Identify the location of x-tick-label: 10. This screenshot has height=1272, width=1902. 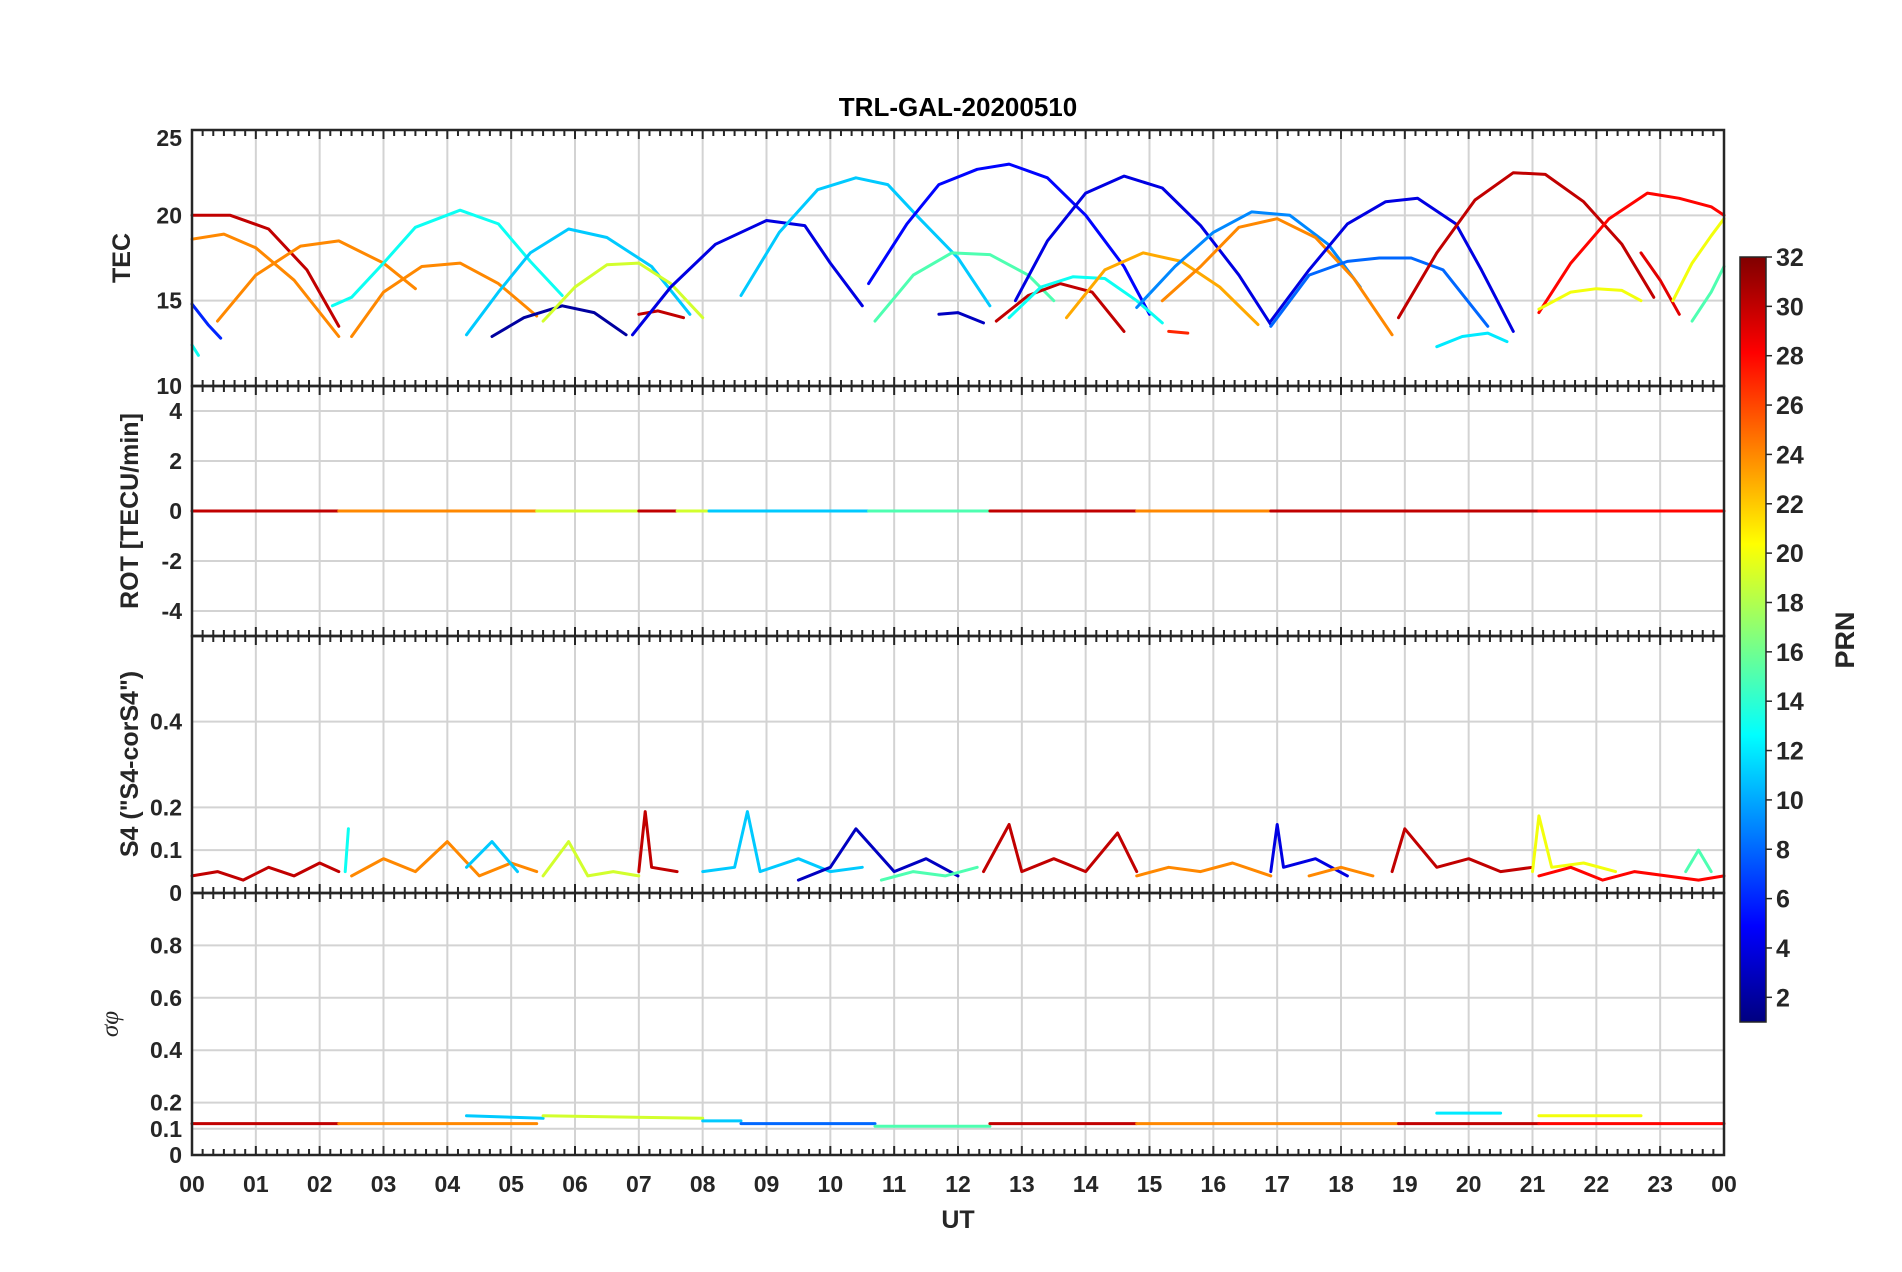
(831, 1184).